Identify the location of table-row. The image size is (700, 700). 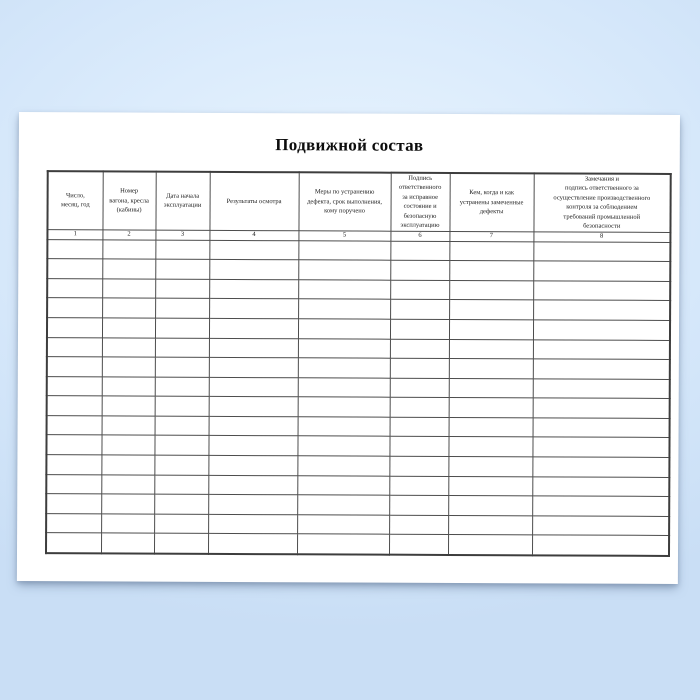
(357, 544).